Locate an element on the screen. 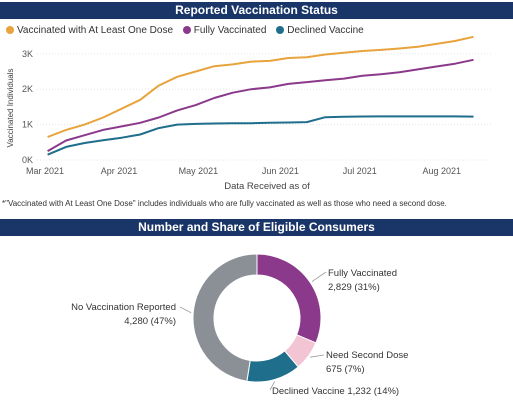 The width and height of the screenshot is (513, 409). x-tick-label: Mar 2021 is located at coordinates (45, 171).